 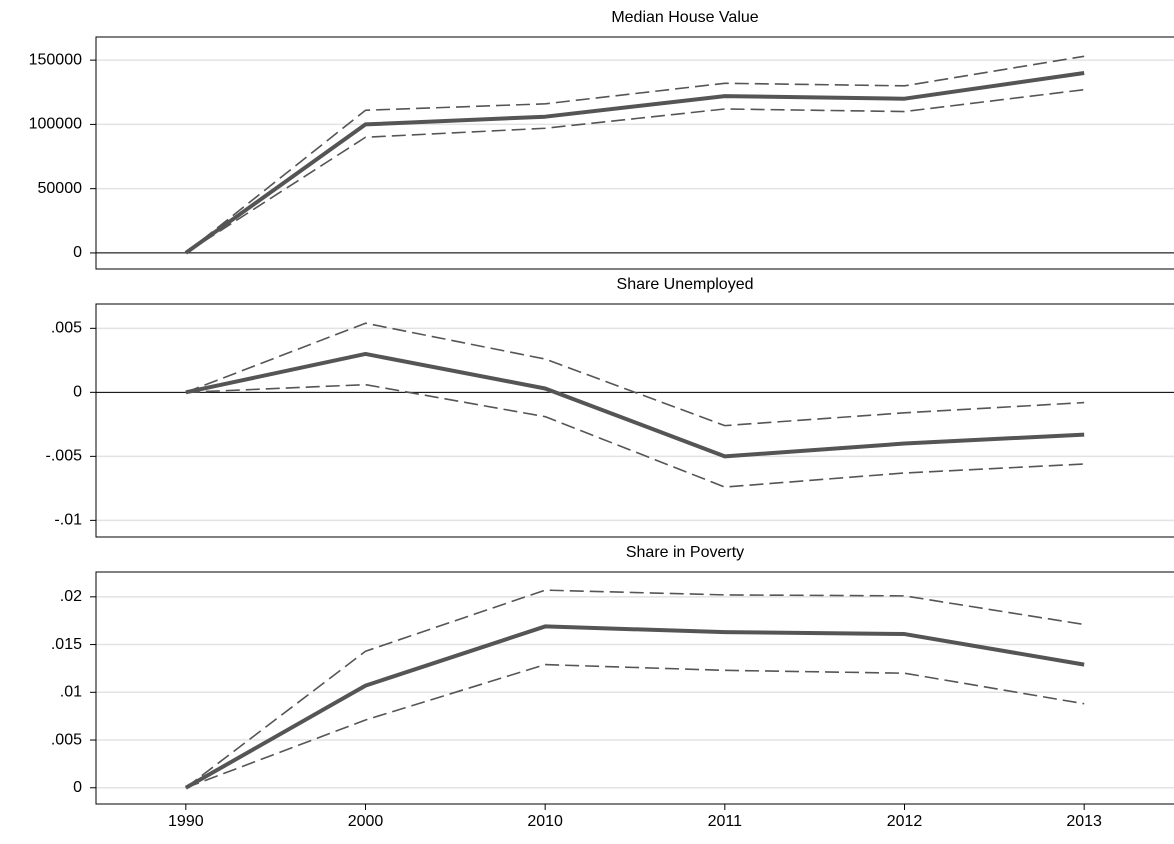 What do you see at coordinates (366, 821) in the screenshot?
I see `x-tick-label: 2000` at bounding box center [366, 821].